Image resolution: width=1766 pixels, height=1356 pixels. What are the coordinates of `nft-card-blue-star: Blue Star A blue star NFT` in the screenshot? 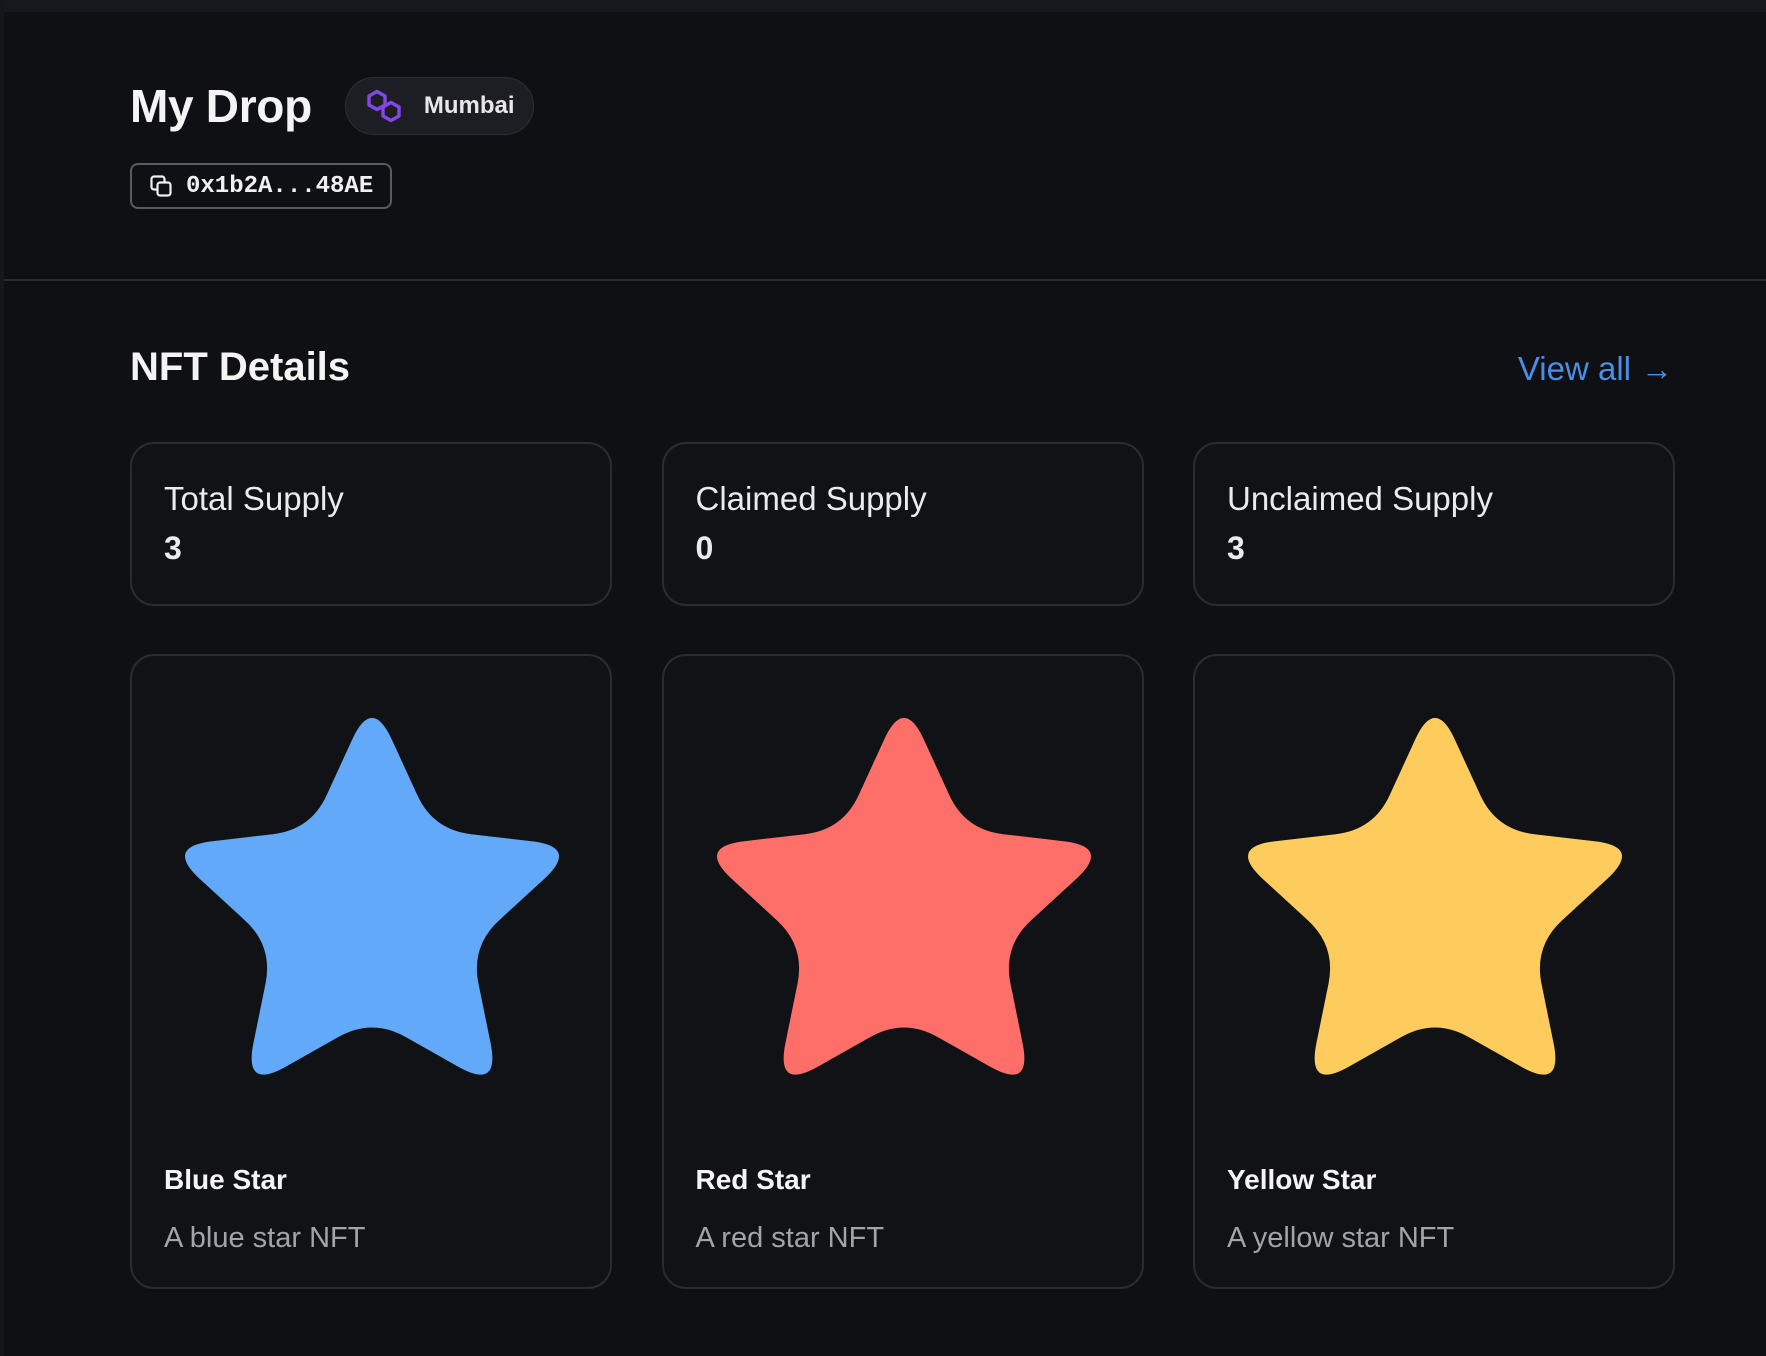 It's located at (371, 971).